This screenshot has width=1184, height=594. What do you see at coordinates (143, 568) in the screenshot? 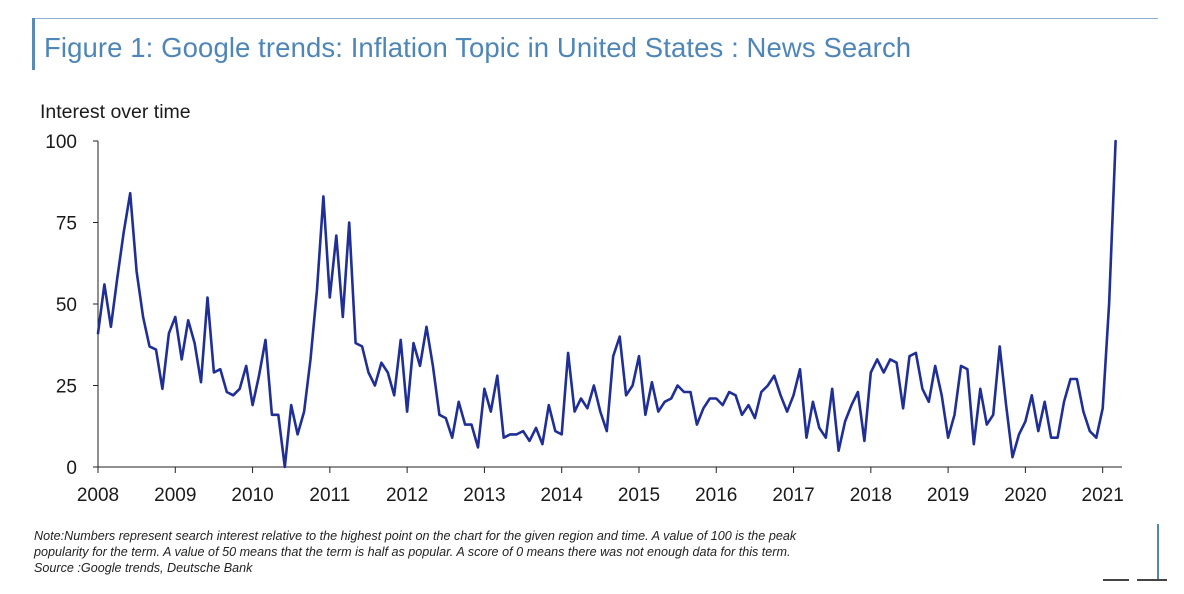
I see `note-source: Source :Google trends, Deutsche Bank` at bounding box center [143, 568].